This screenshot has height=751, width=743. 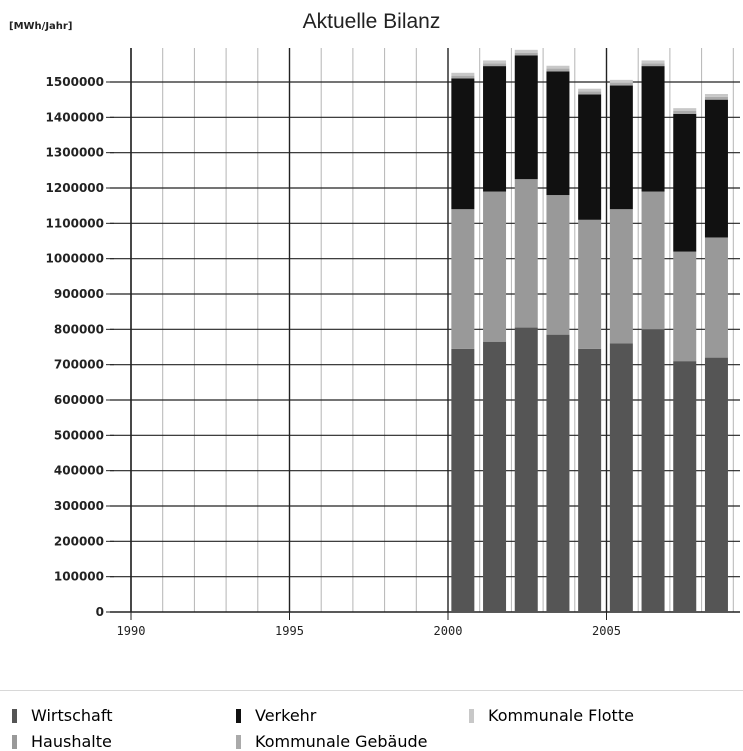 I want to click on y-tick-label: 400000, so click(x=79, y=471).